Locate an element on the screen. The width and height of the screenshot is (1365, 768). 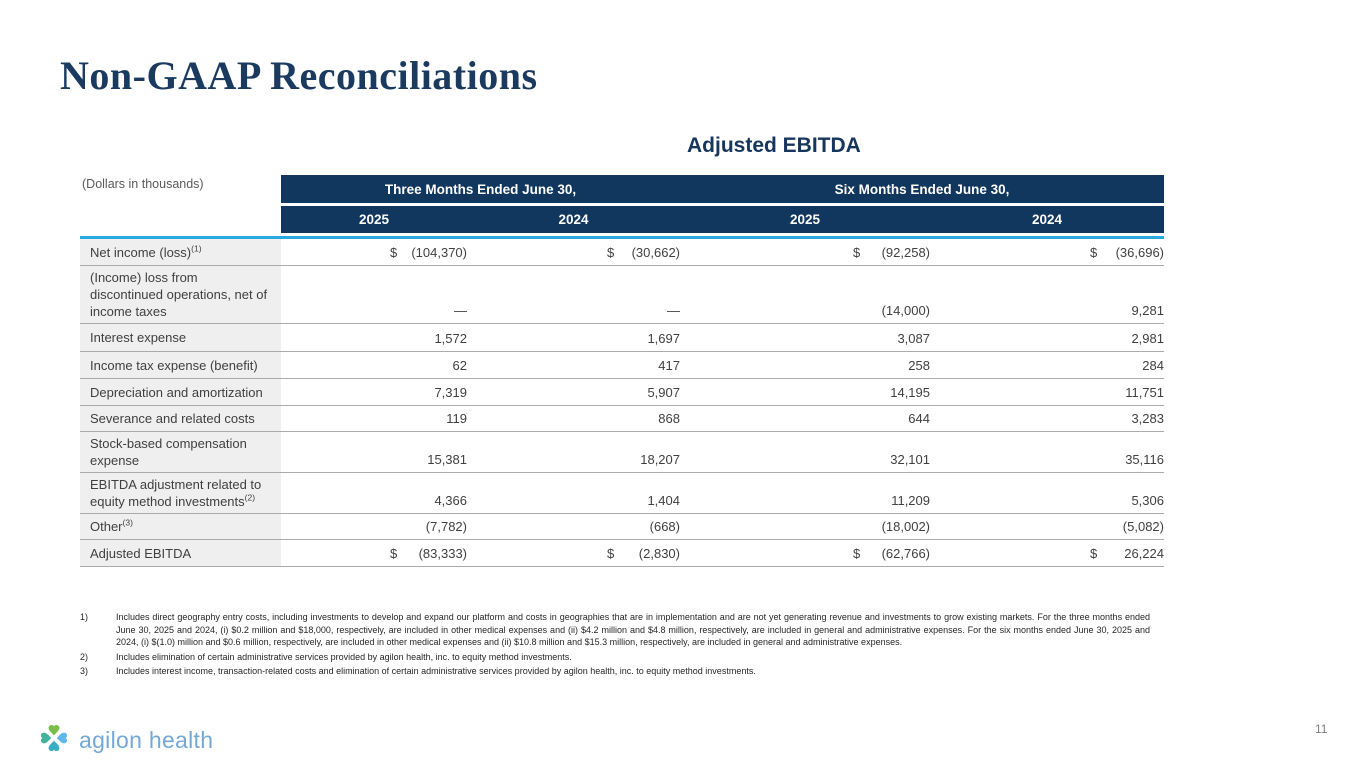
value-cell: 15,381 is located at coordinates (447, 459).